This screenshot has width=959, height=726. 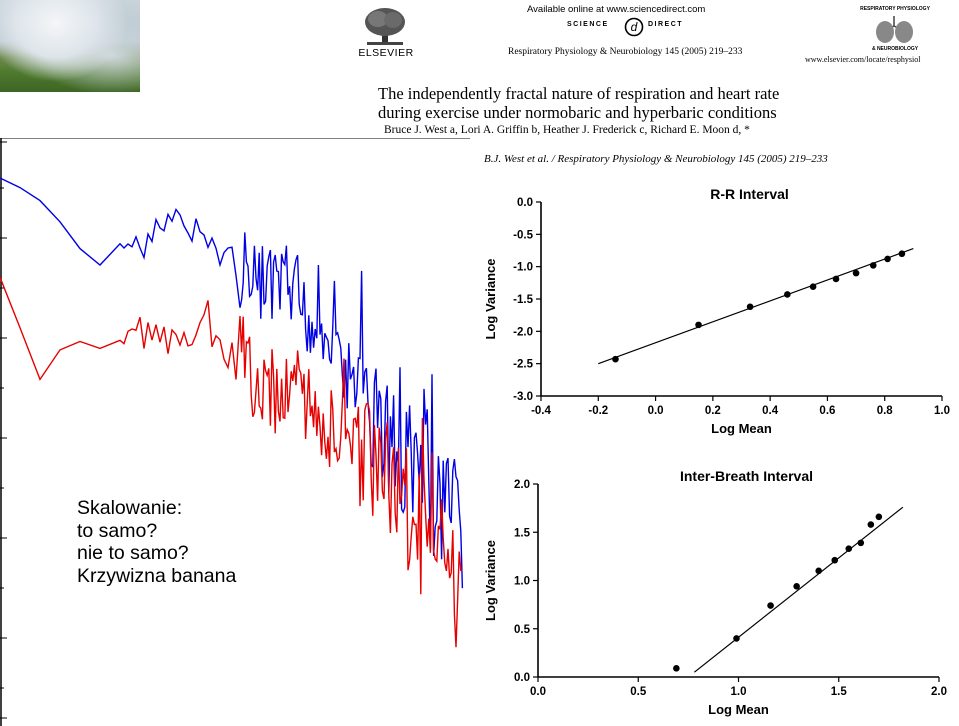 What do you see at coordinates (895, 9) in the screenshot?
I see `cover-title-top: RESPIRATORY PHYSIOLOGY` at bounding box center [895, 9].